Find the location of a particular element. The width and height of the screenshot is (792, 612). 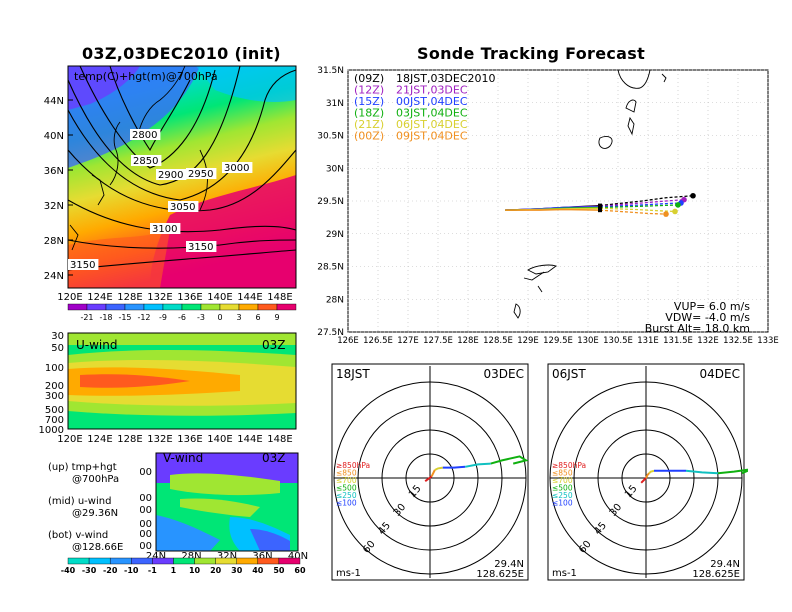

track-lon-tick: 129.5E is located at coordinates (558, 341).